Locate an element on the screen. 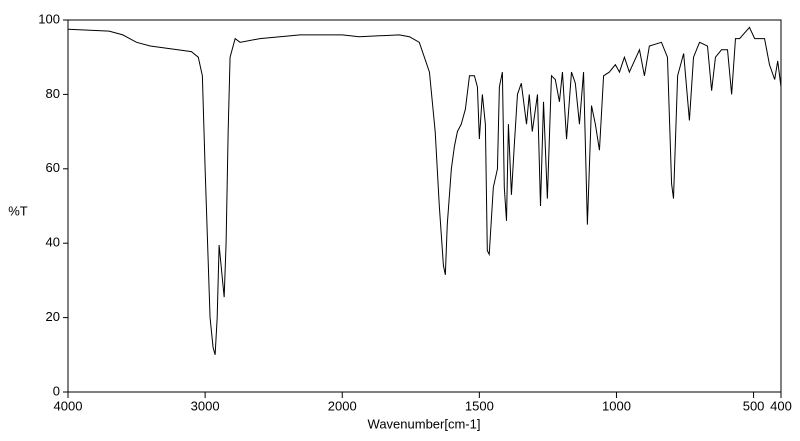 Image resolution: width=800 pixels, height=441 pixels. y-tick-label: 0 is located at coordinates (56, 390).